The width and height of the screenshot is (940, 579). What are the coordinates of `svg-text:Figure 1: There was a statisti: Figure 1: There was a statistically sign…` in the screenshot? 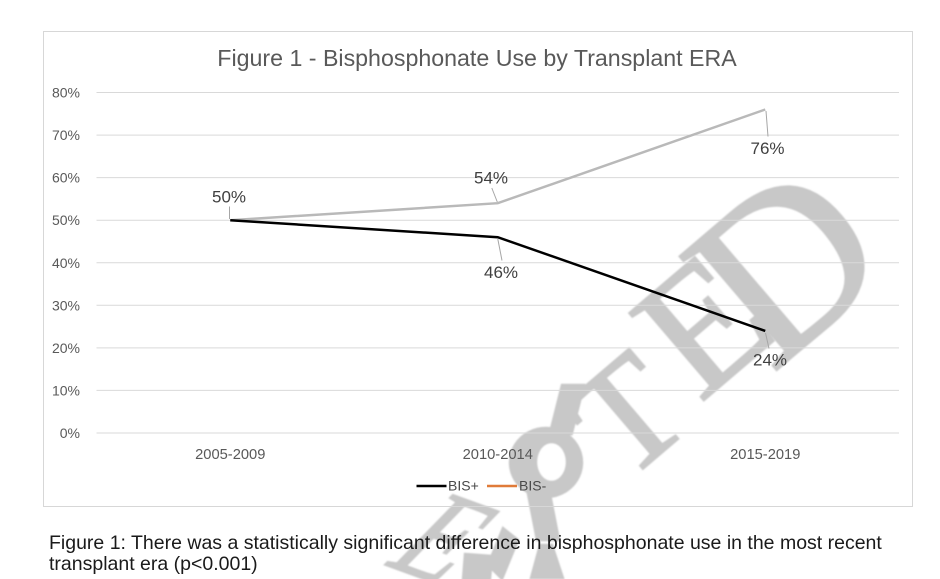 It's located at (465, 543).